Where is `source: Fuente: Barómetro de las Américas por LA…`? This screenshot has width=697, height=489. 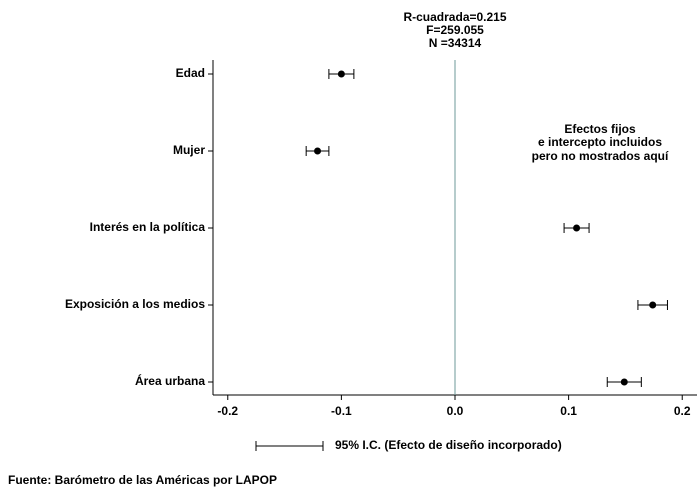 source: Fuente: Barómetro de las Américas por LA… is located at coordinates (142, 480).